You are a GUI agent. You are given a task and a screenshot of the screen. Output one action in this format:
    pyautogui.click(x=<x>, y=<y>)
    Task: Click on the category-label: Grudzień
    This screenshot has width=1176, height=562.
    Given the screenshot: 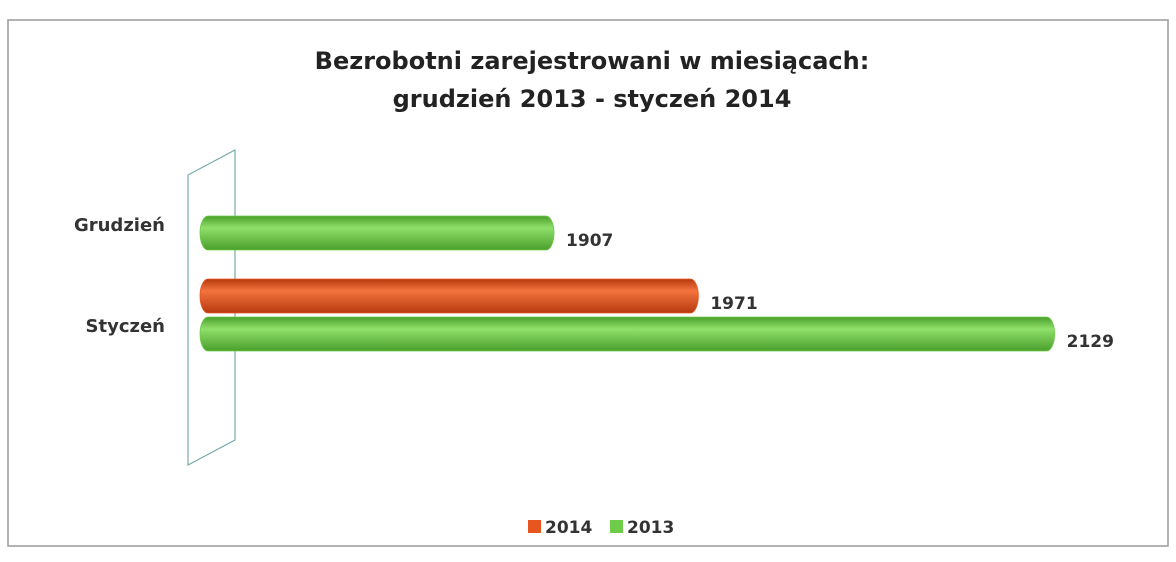 What is the action you would take?
    pyautogui.click(x=119, y=225)
    